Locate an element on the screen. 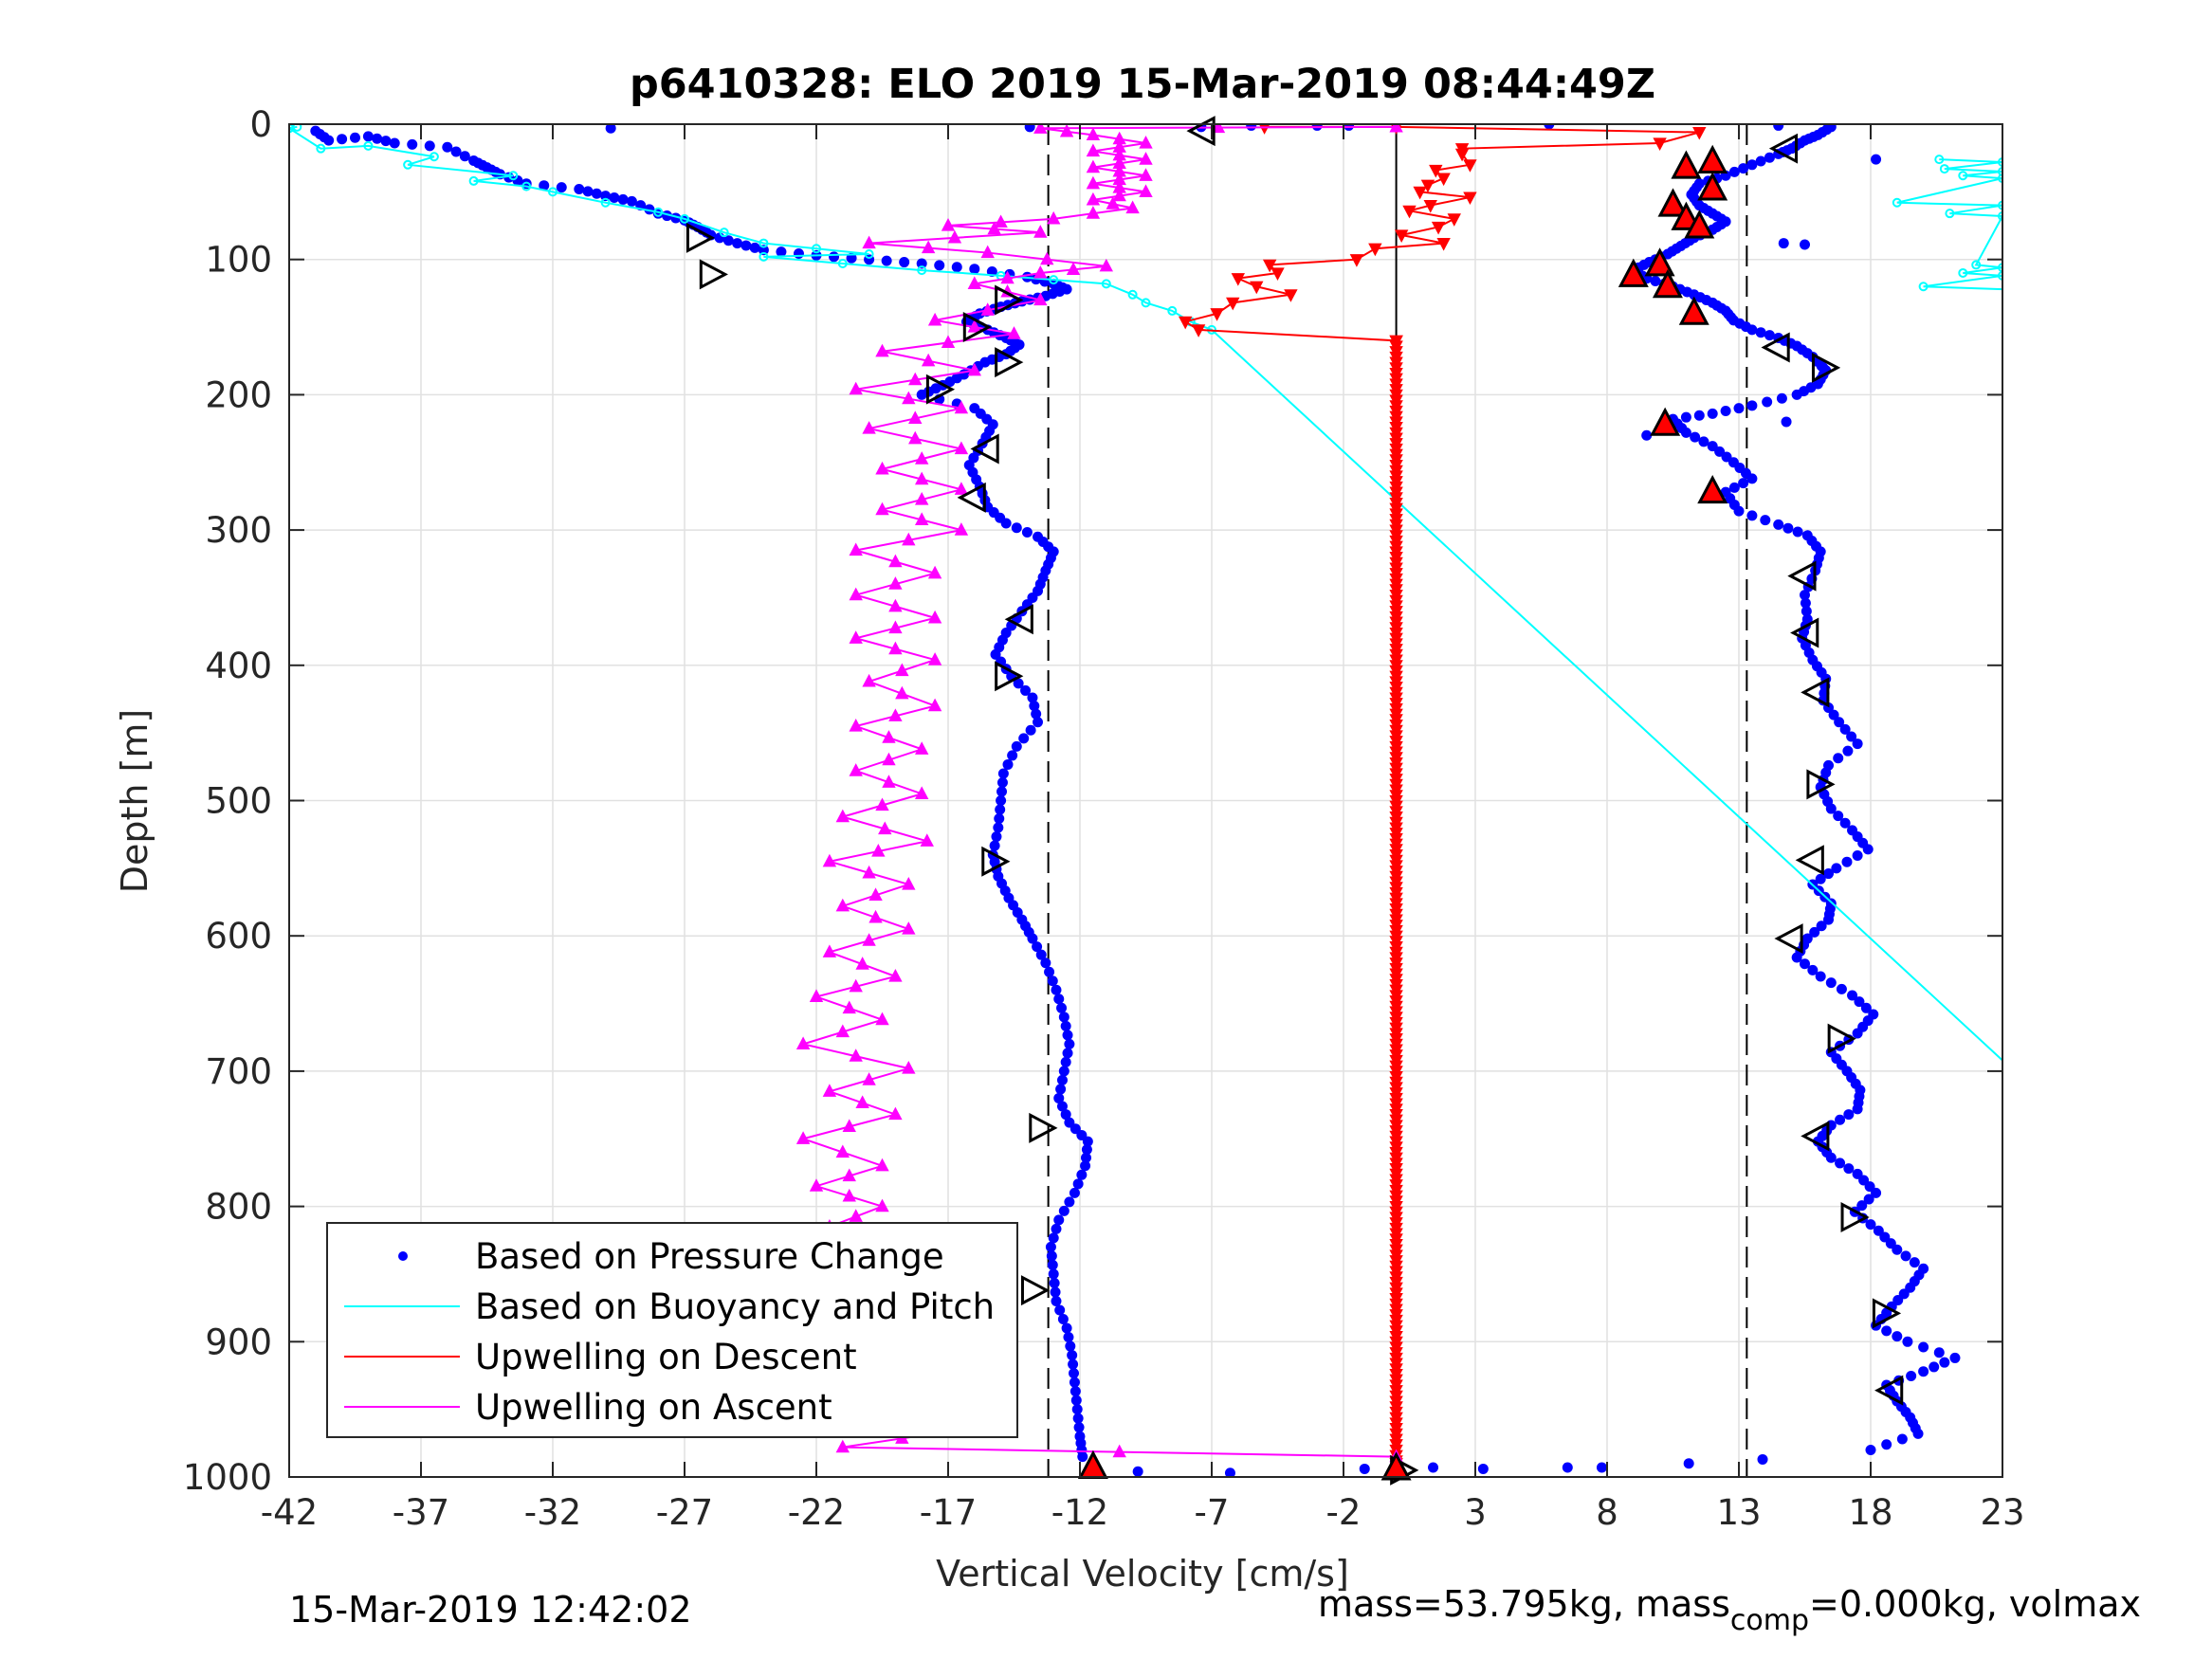  x-tick-label: 8 is located at coordinates (1607, 1512).